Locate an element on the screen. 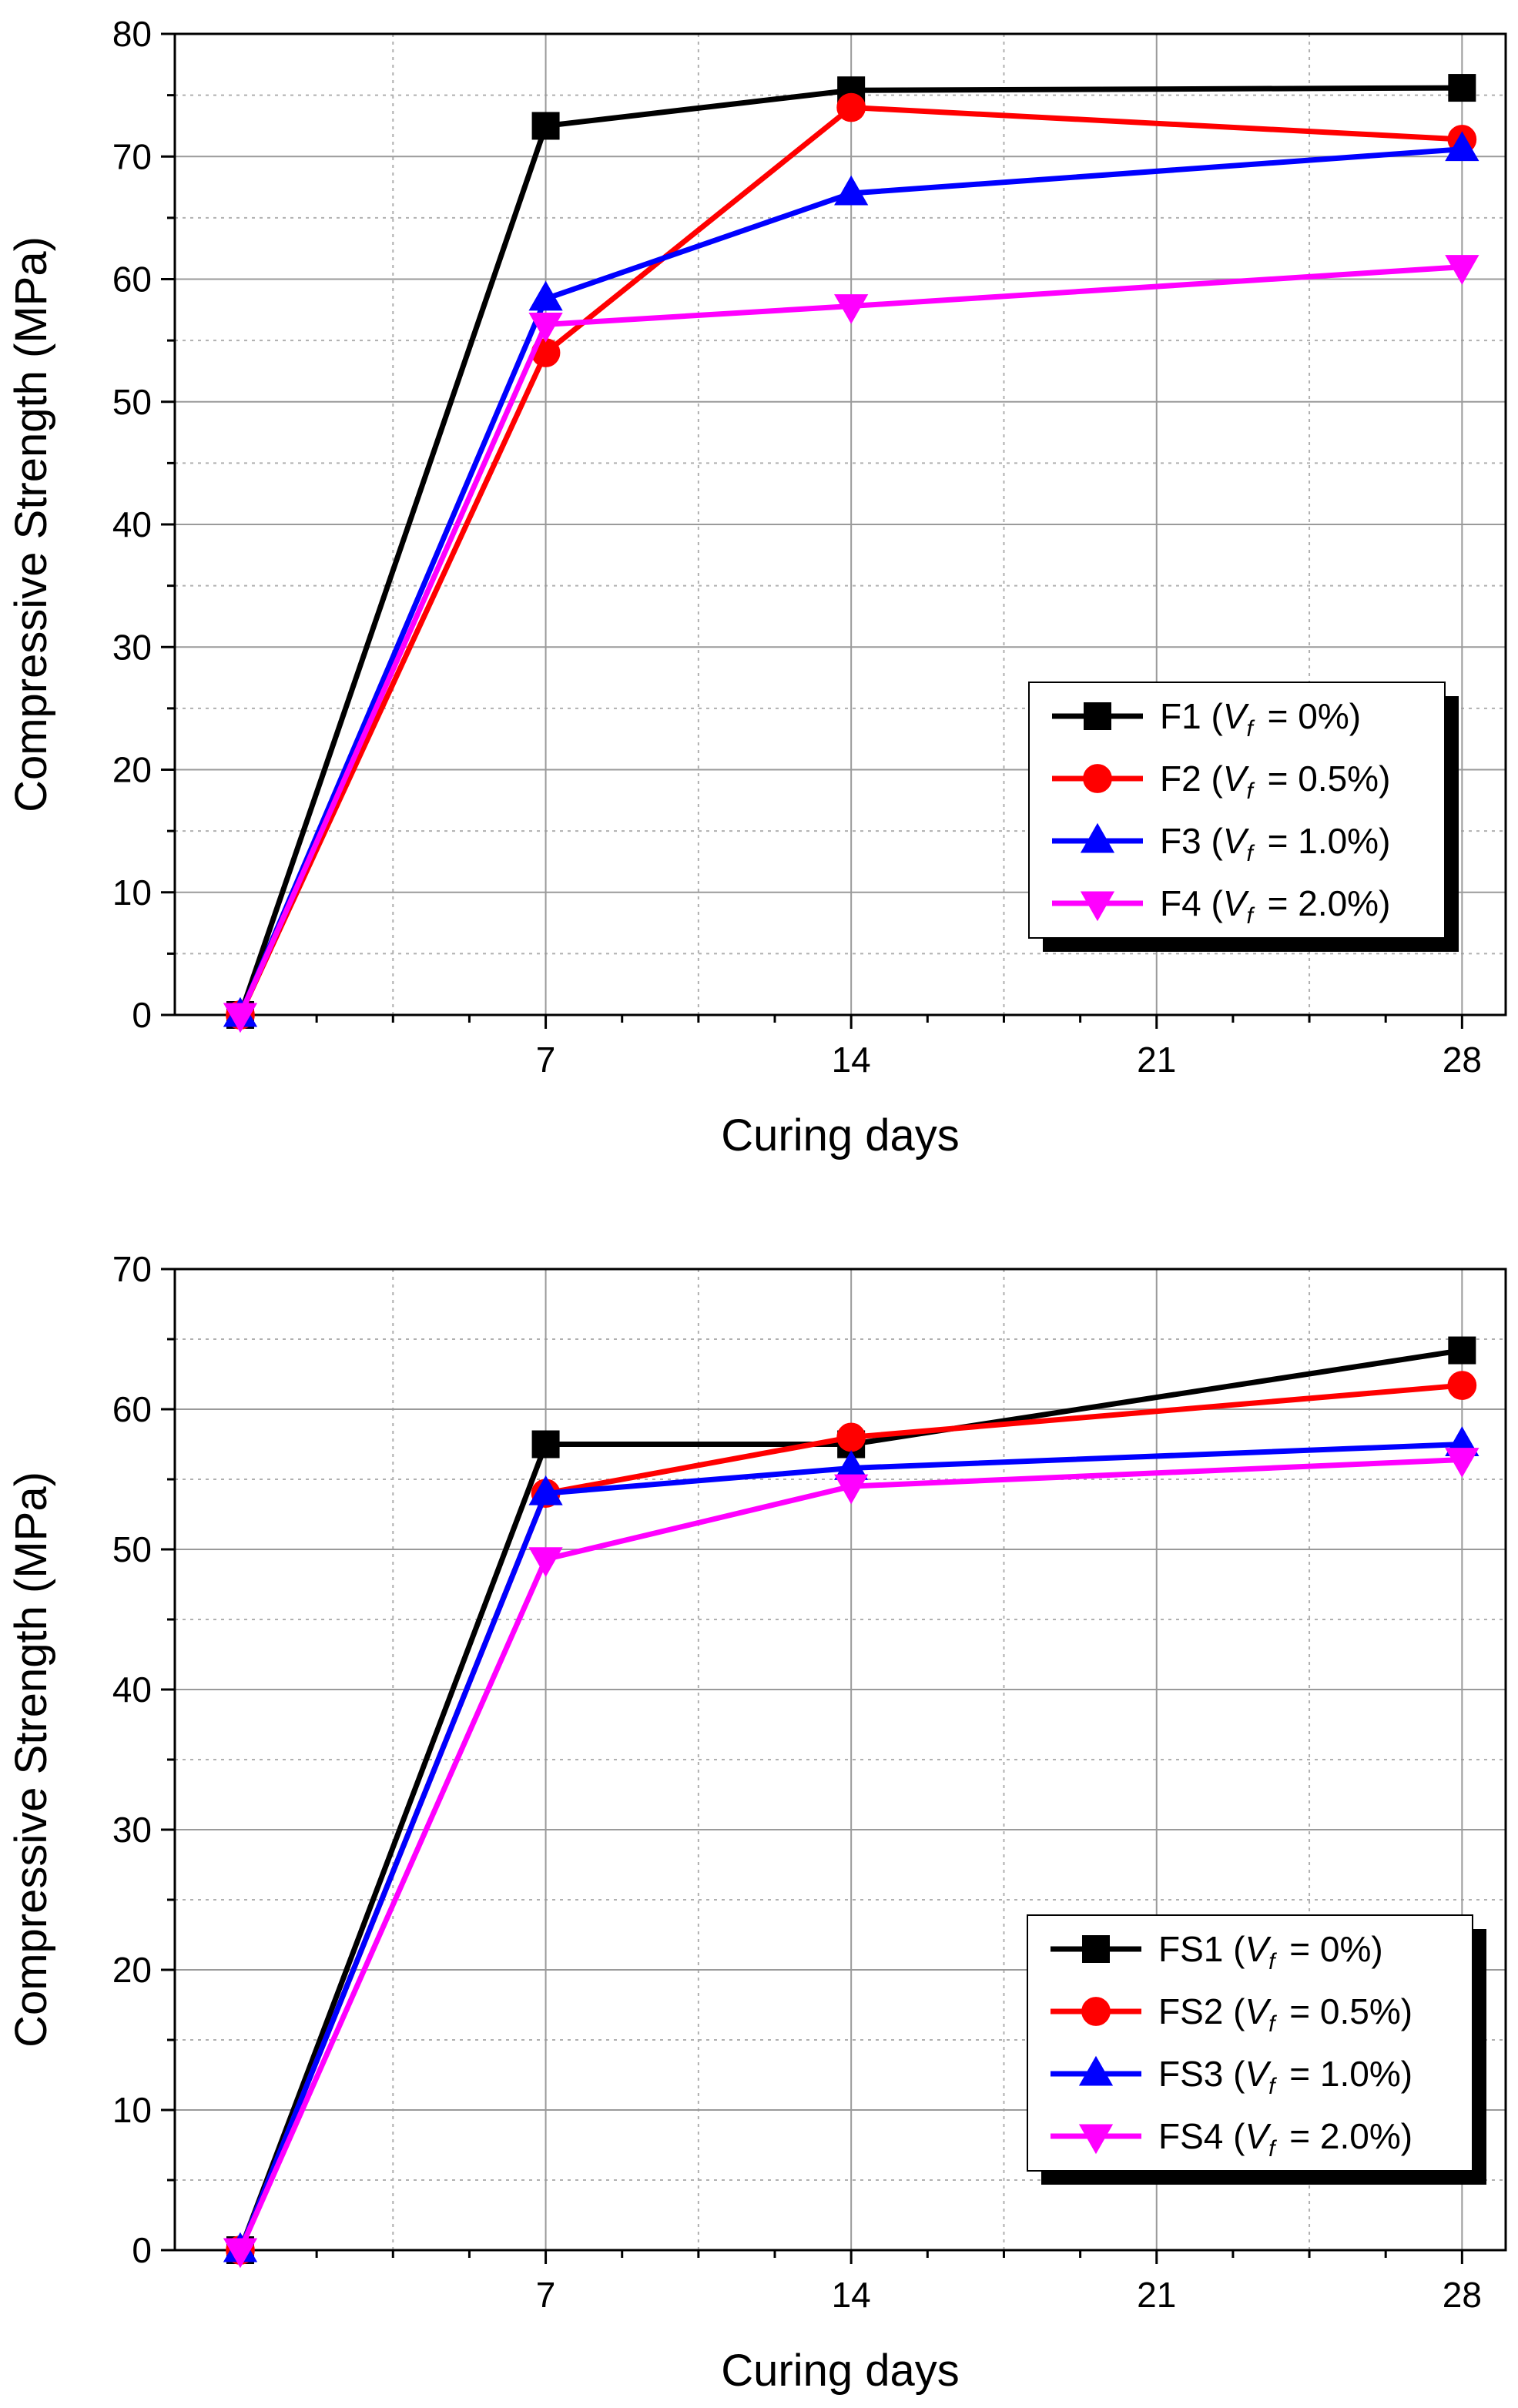 The height and width of the screenshot is (2408, 1518). legend-marker-fs4 is located at coordinates (1096, 2140).